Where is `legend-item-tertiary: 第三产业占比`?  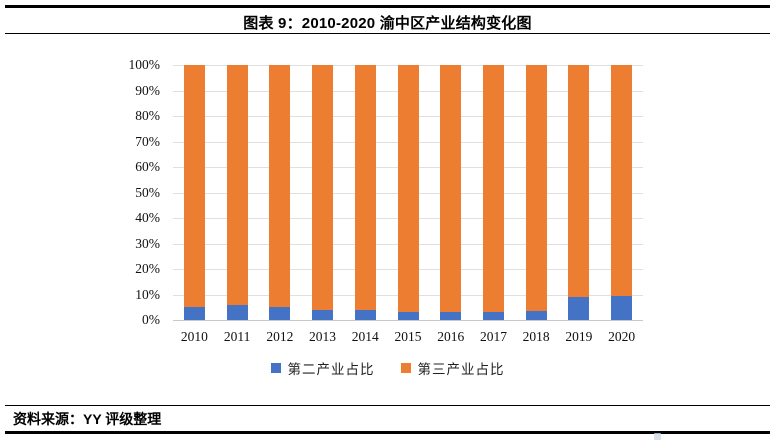
legend-item-tertiary: 第三产业占比 is located at coordinates (452, 368).